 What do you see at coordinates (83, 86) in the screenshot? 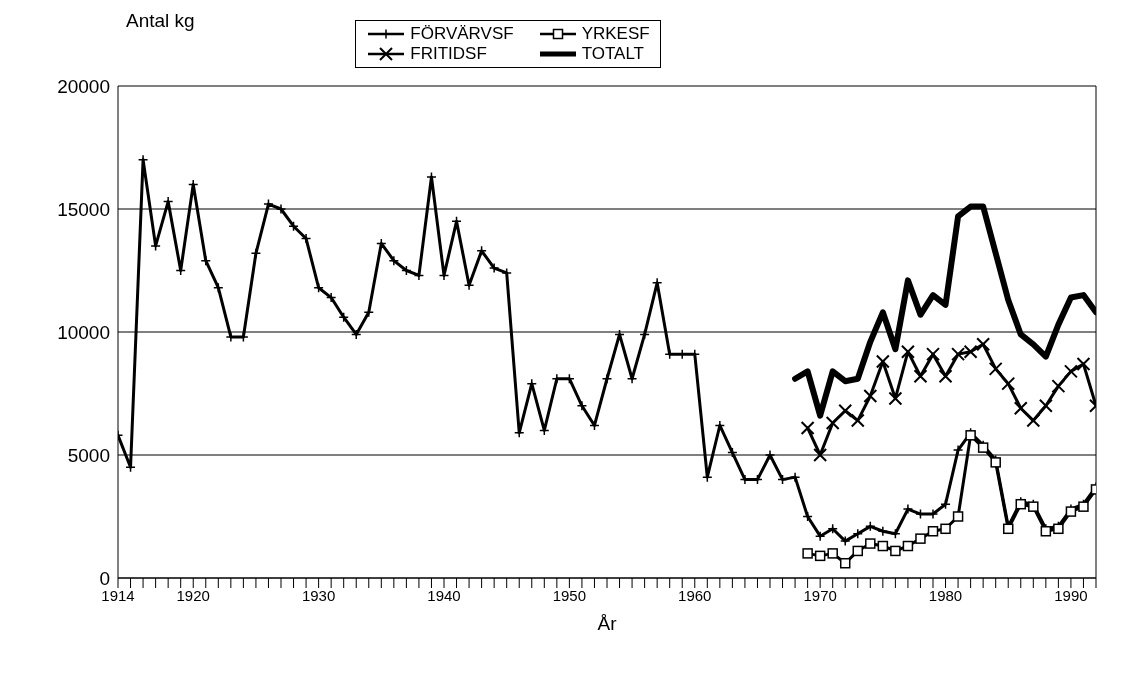
I see `y-tick-label: 20000` at bounding box center [83, 86].